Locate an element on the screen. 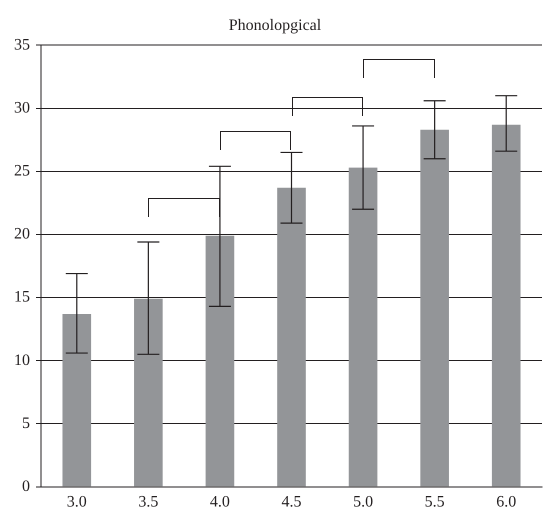 This screenshot has height=526, width=552. y-tick-label: 0 is located at coordinates (26, 487).